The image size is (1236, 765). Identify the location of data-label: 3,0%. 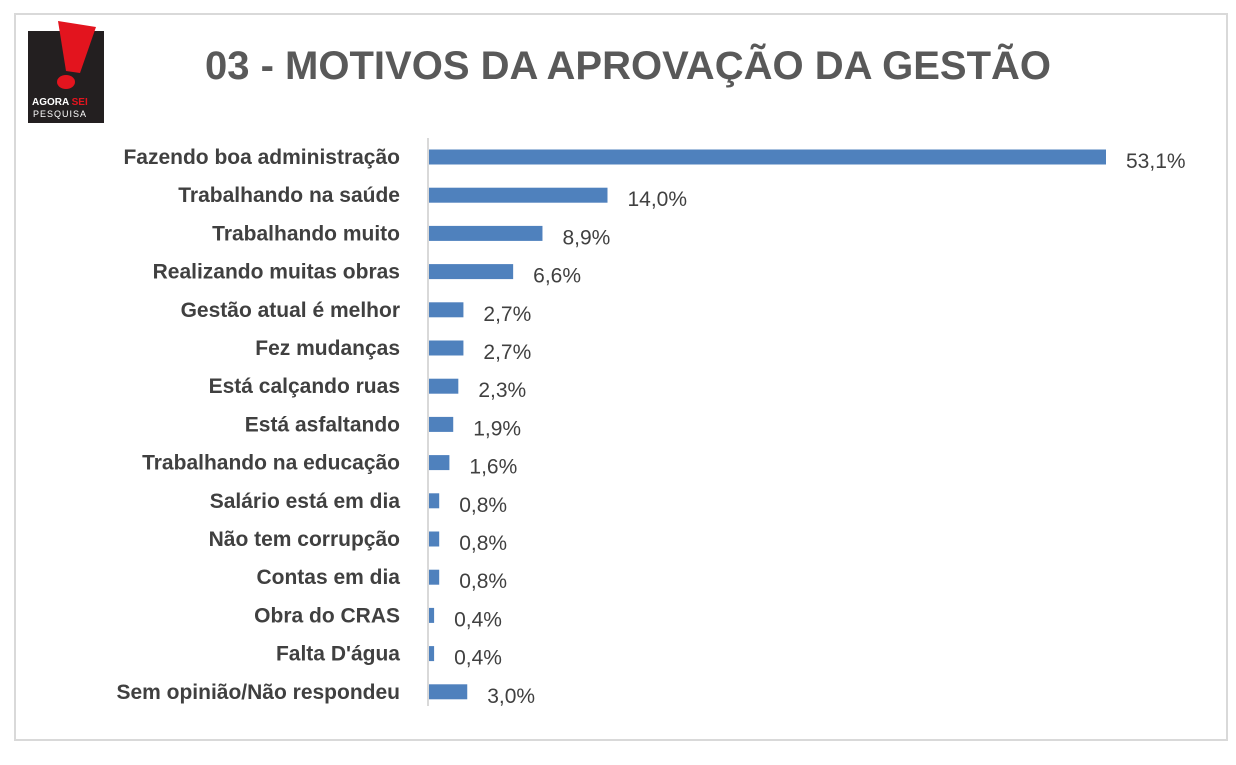
(511, 696).